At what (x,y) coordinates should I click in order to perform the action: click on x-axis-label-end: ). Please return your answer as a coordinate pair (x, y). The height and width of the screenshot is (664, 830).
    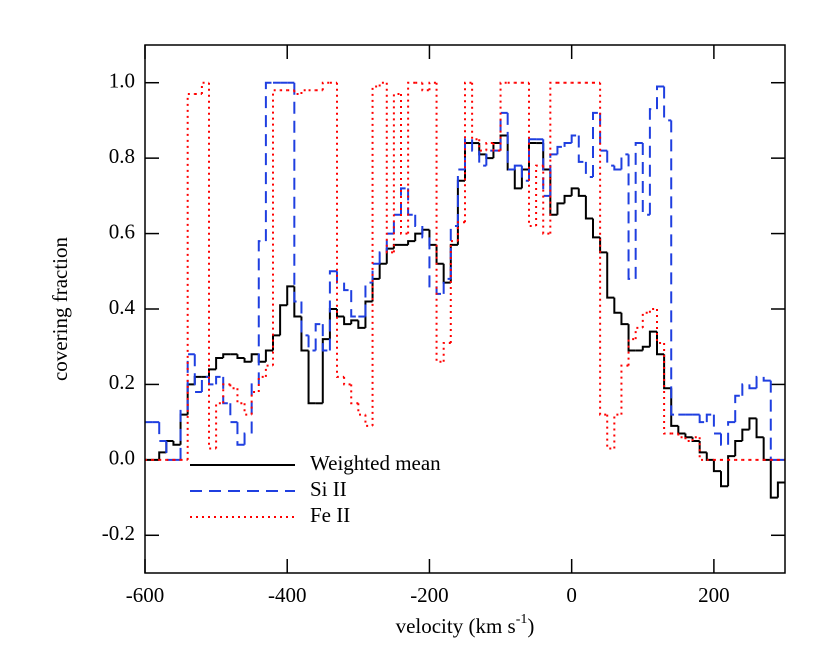
    Looking at the image, I should click on (530, 626).